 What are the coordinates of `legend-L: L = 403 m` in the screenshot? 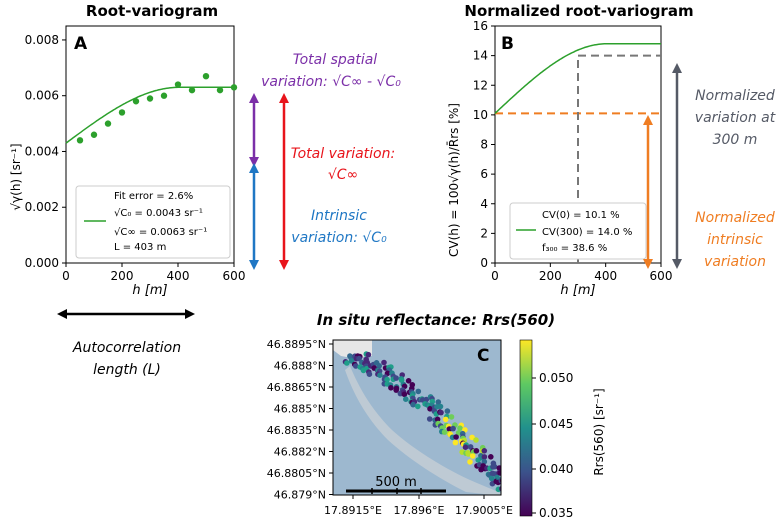 It's located at (140, 247).